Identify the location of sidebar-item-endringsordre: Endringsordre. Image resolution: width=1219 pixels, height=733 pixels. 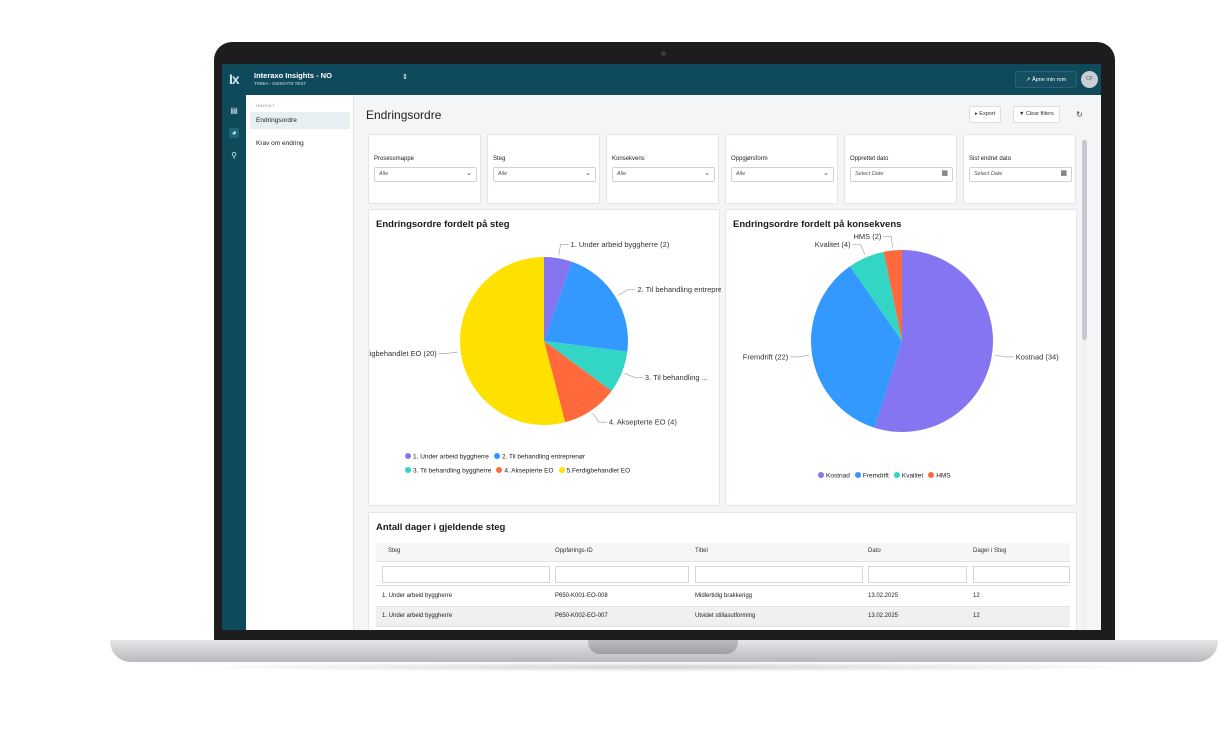
(300, 120).